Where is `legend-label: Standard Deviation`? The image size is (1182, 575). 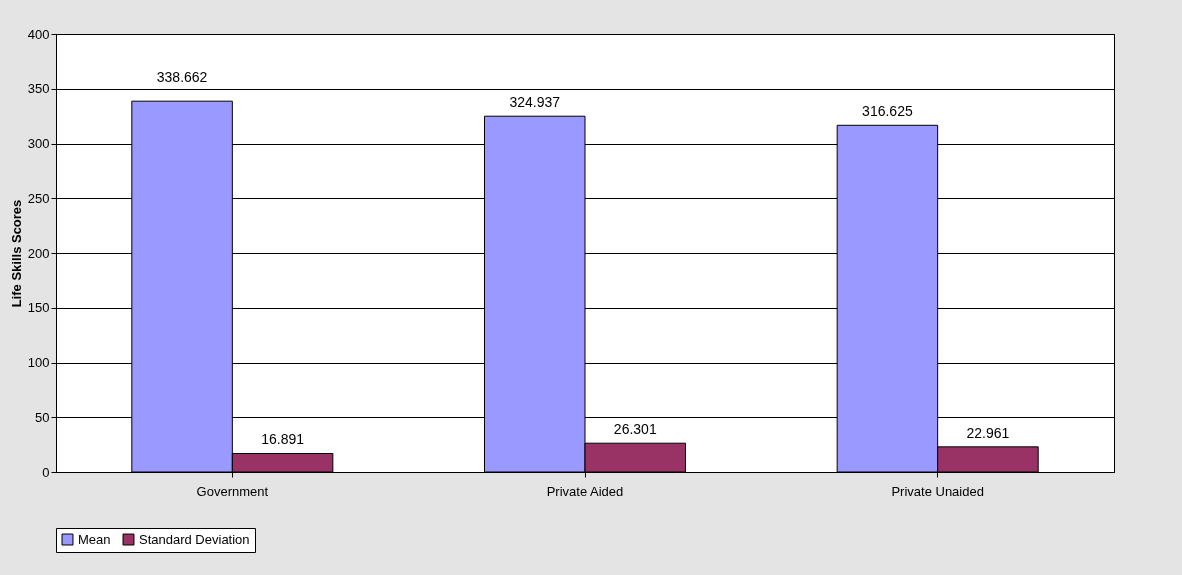
legend-label: Standard Deviation is located at coordinates (194, 539).